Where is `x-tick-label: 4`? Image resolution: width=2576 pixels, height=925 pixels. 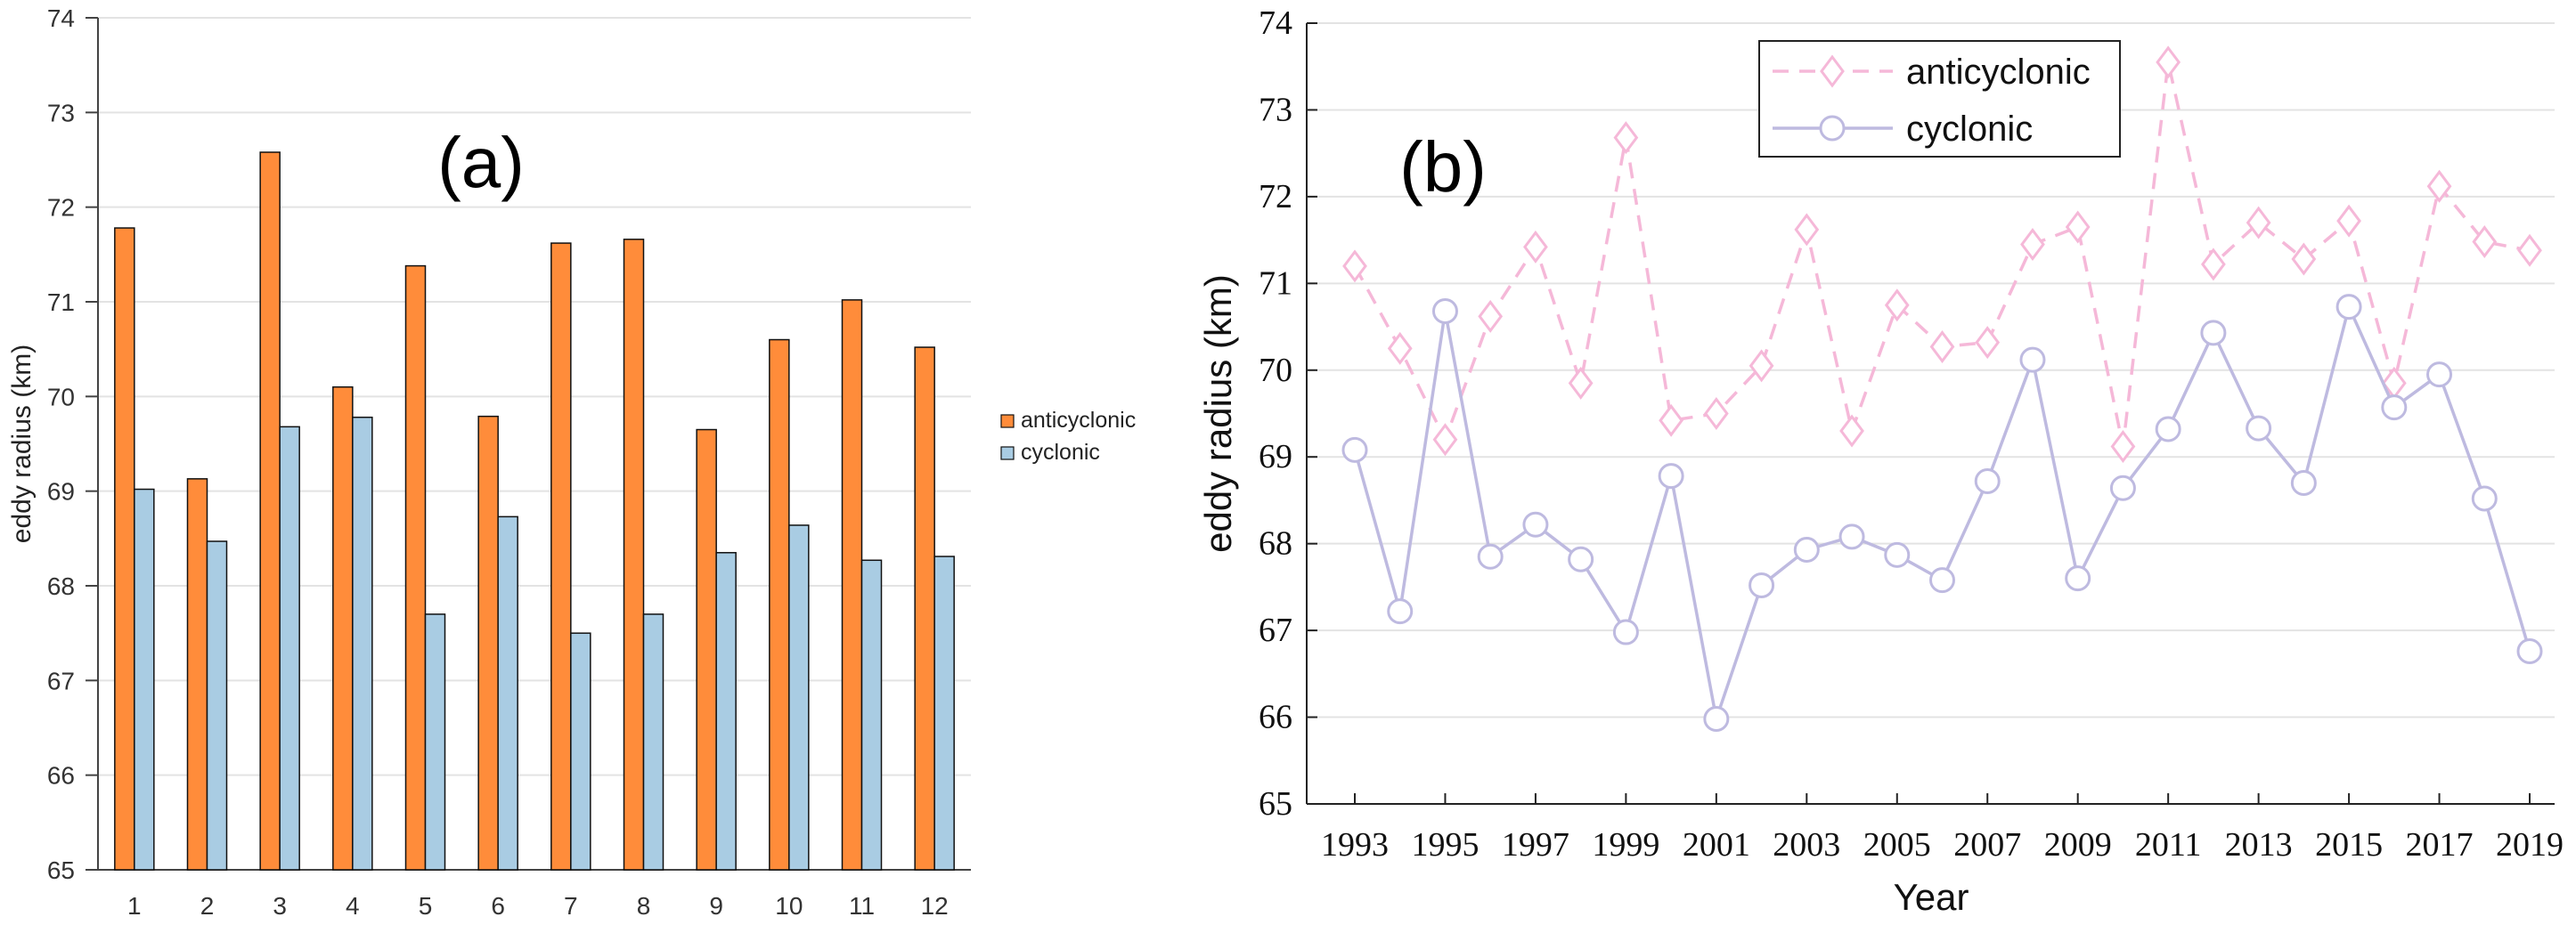 x-tick-label: 4 is located at coordinates (353, 906).